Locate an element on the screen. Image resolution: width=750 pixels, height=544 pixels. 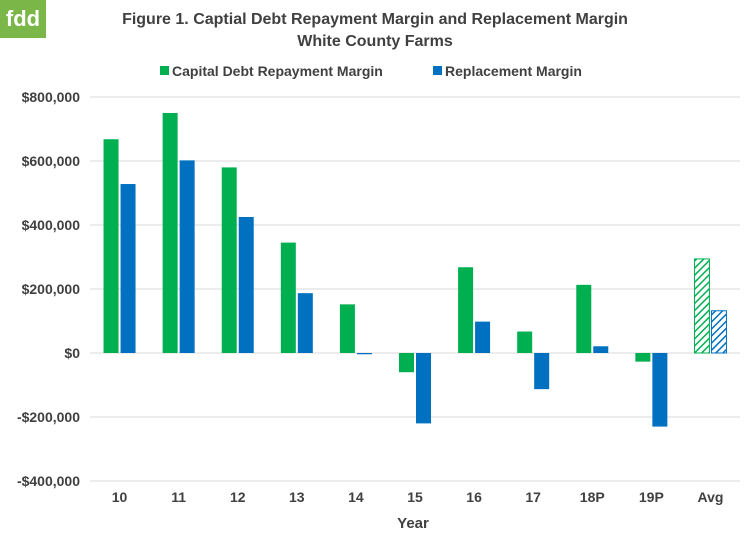
y-tick-label: $200,000 is located at coordinates (51, 289).